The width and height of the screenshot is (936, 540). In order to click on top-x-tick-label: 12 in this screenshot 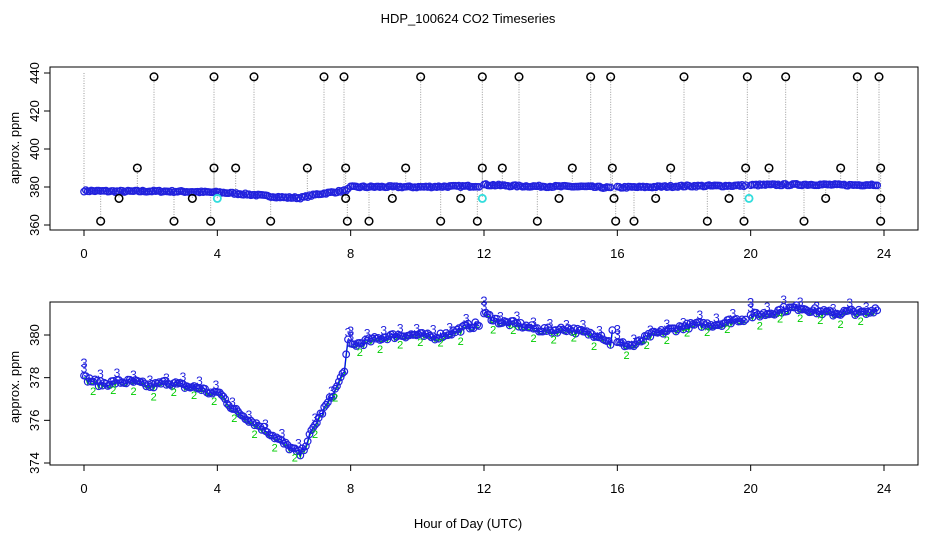, I will do `click(484, 253)`.